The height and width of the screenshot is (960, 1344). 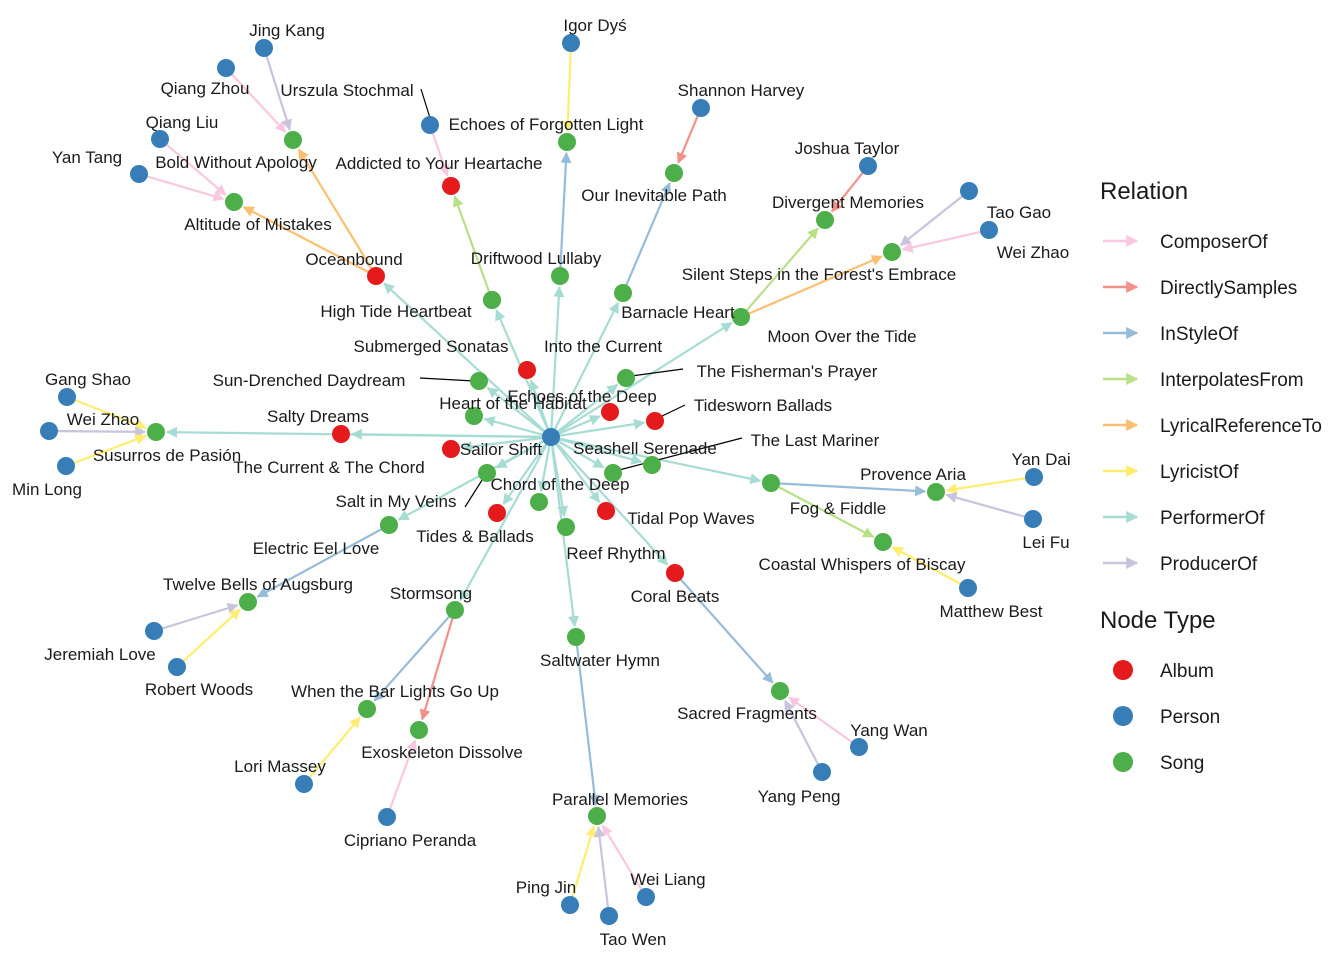 What do you see at coordinates (329, 467) in the screenshot?
I see `node-label: The Current & The Chord` at bounding box center [329, 467].